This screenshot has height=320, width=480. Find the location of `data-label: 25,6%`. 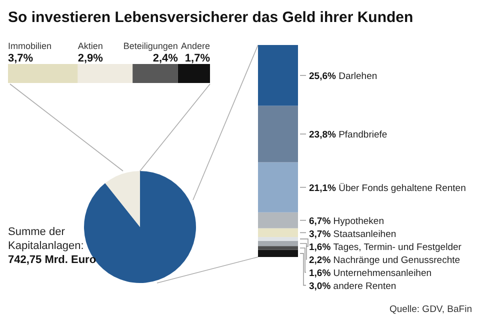

data-label: 25,6% is located at coordinates (324, 76).